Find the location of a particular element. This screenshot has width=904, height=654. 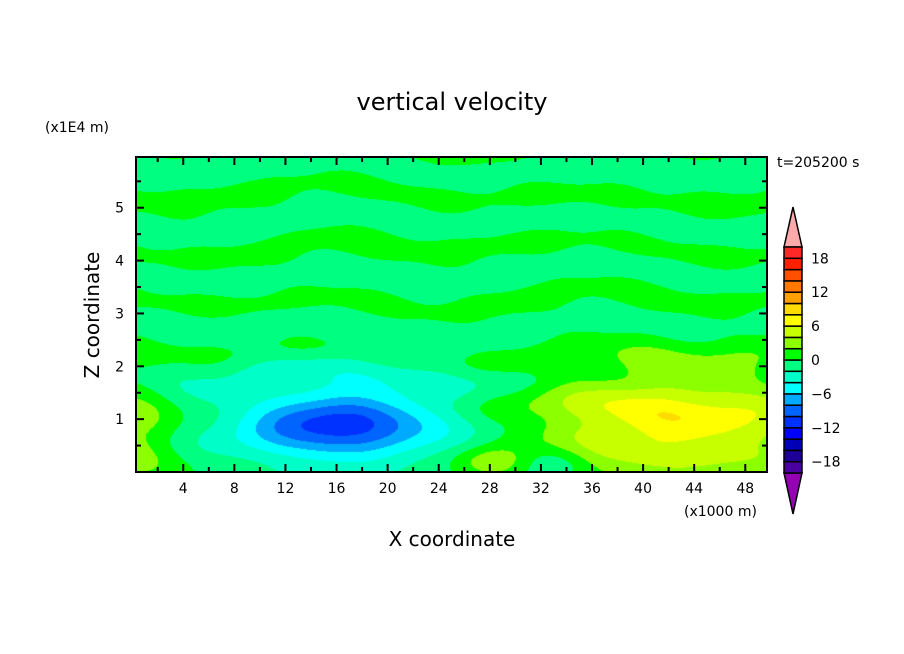

x-tick-label: 4 is located at coordinates (183, 489).